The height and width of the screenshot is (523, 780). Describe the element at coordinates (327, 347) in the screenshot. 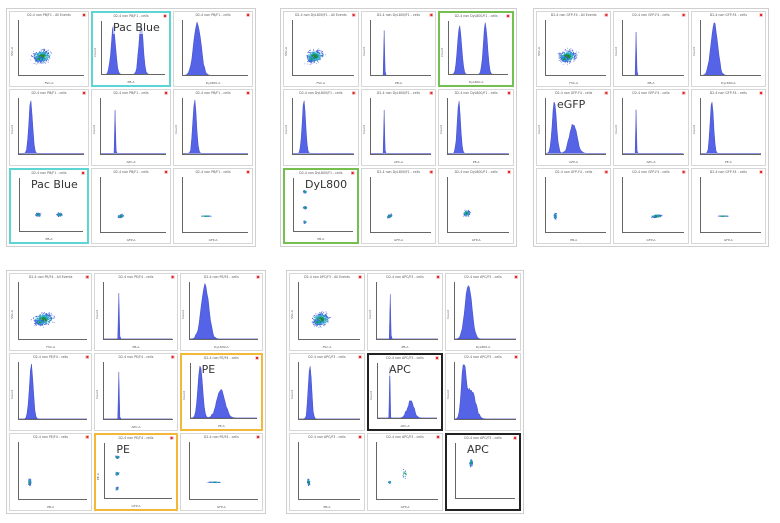

I see `x-axis-label: FSC-A` at that location.